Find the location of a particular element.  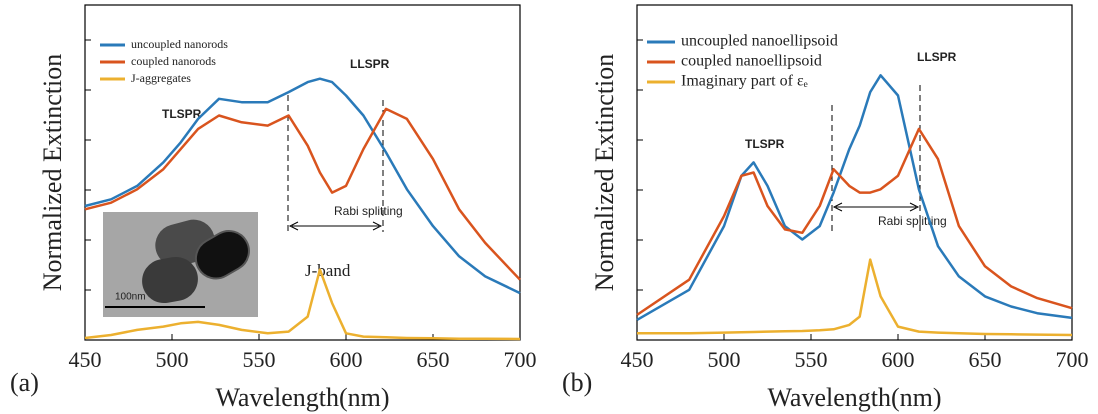

legend-label: uncoupled nanoellipsoid is located at coordinates (759, 41).